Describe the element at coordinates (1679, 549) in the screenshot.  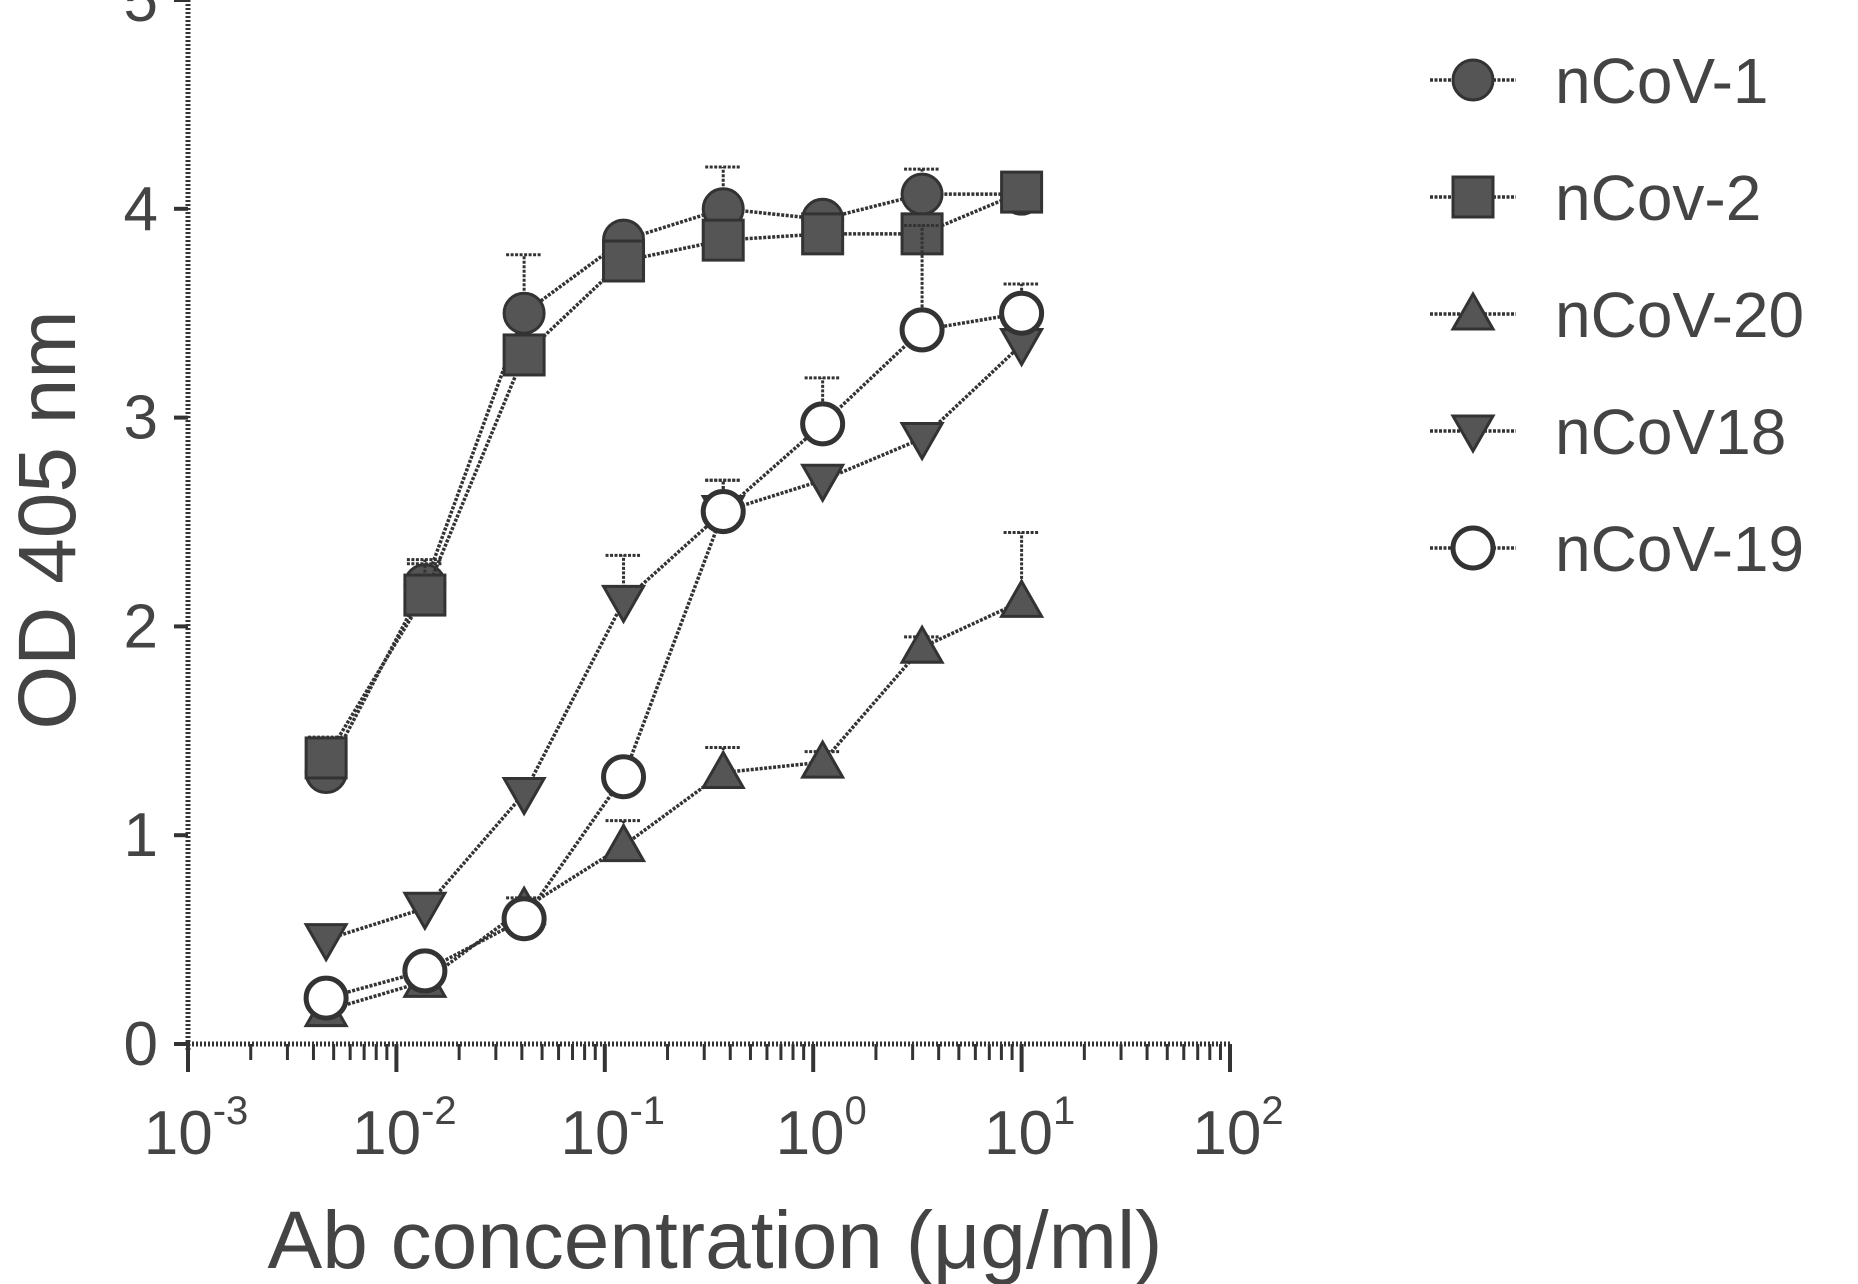
I see `legend-label: nCoV-19` at that location.